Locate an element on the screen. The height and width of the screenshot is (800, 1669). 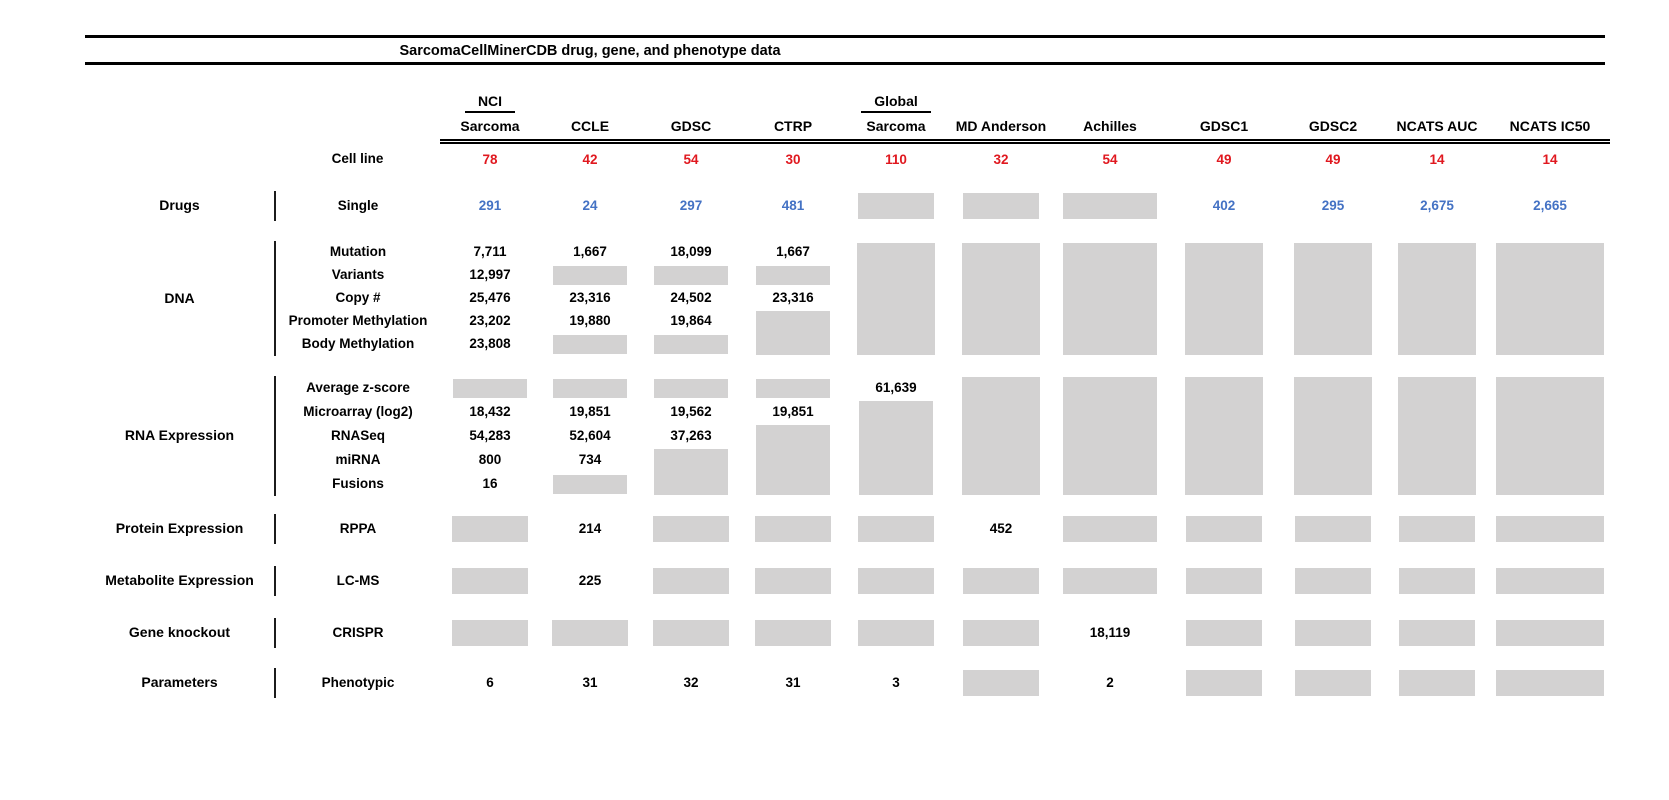
value-cell: 19,864 is located at coordinates (691, 321).